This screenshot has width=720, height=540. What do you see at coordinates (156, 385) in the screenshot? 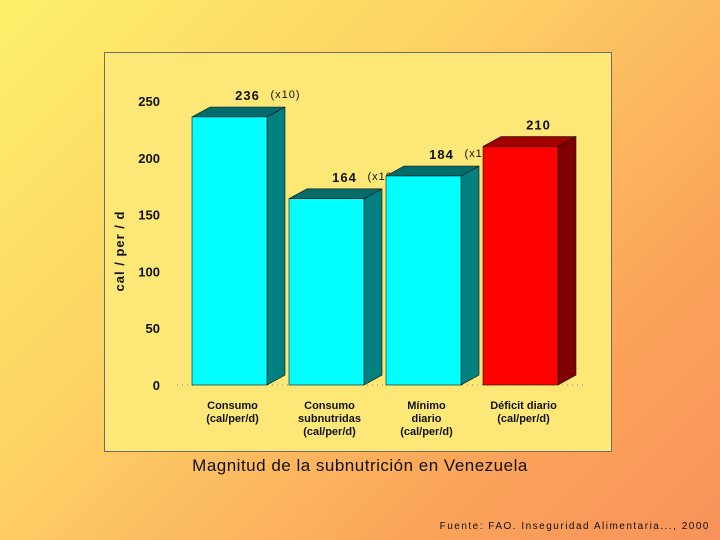
I see `y-tick-label: 0` at bounding box center [156, 385].